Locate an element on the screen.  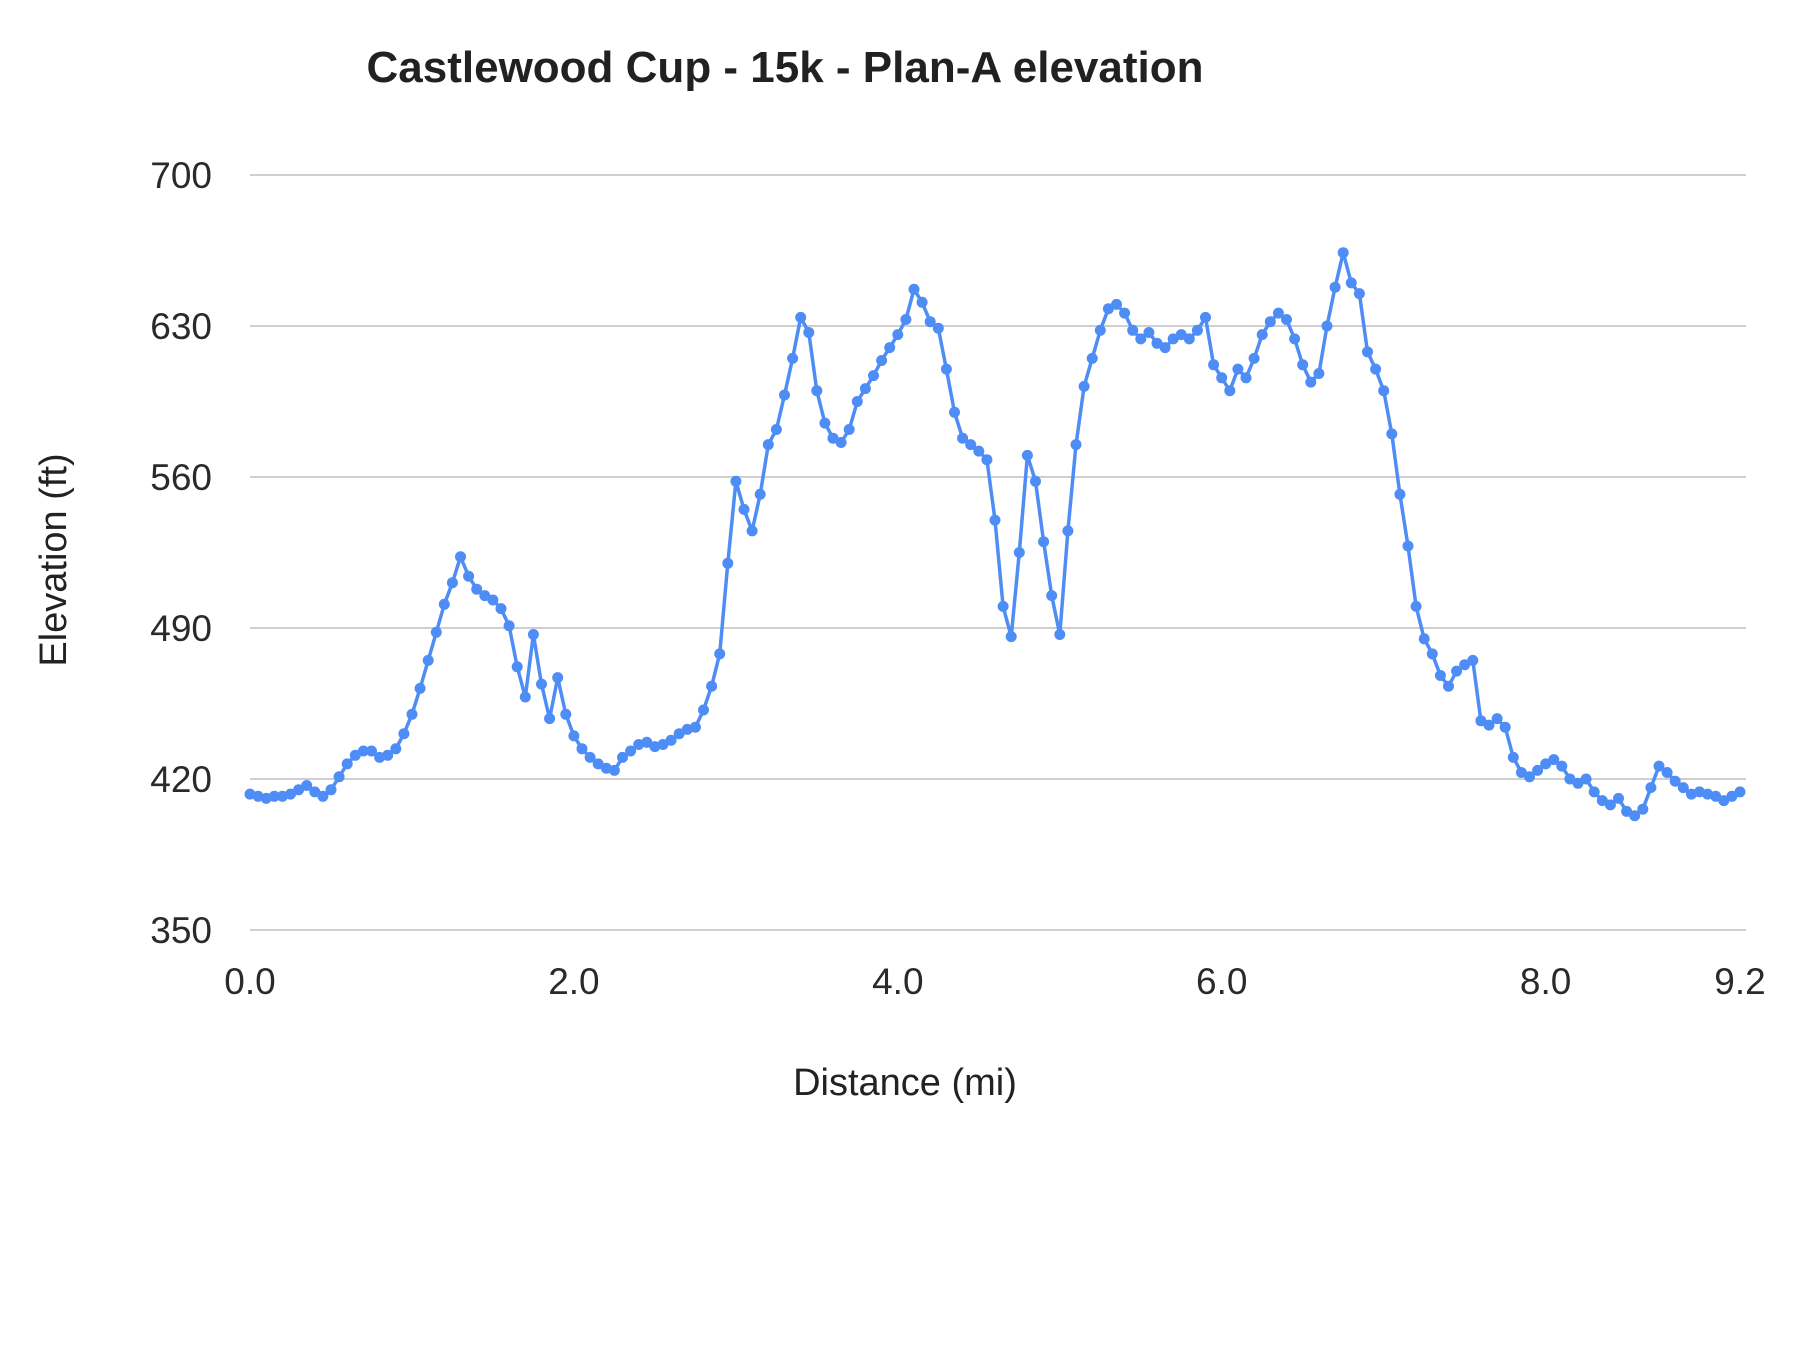
y-tick-label: 700 is located at coordinates (181, 175).